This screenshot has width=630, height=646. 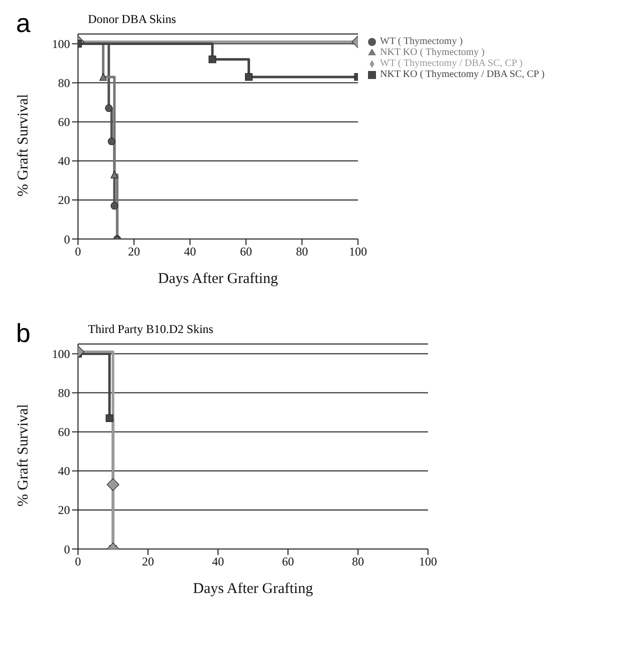 I want to click on text: a, so click(x=23, y=23).